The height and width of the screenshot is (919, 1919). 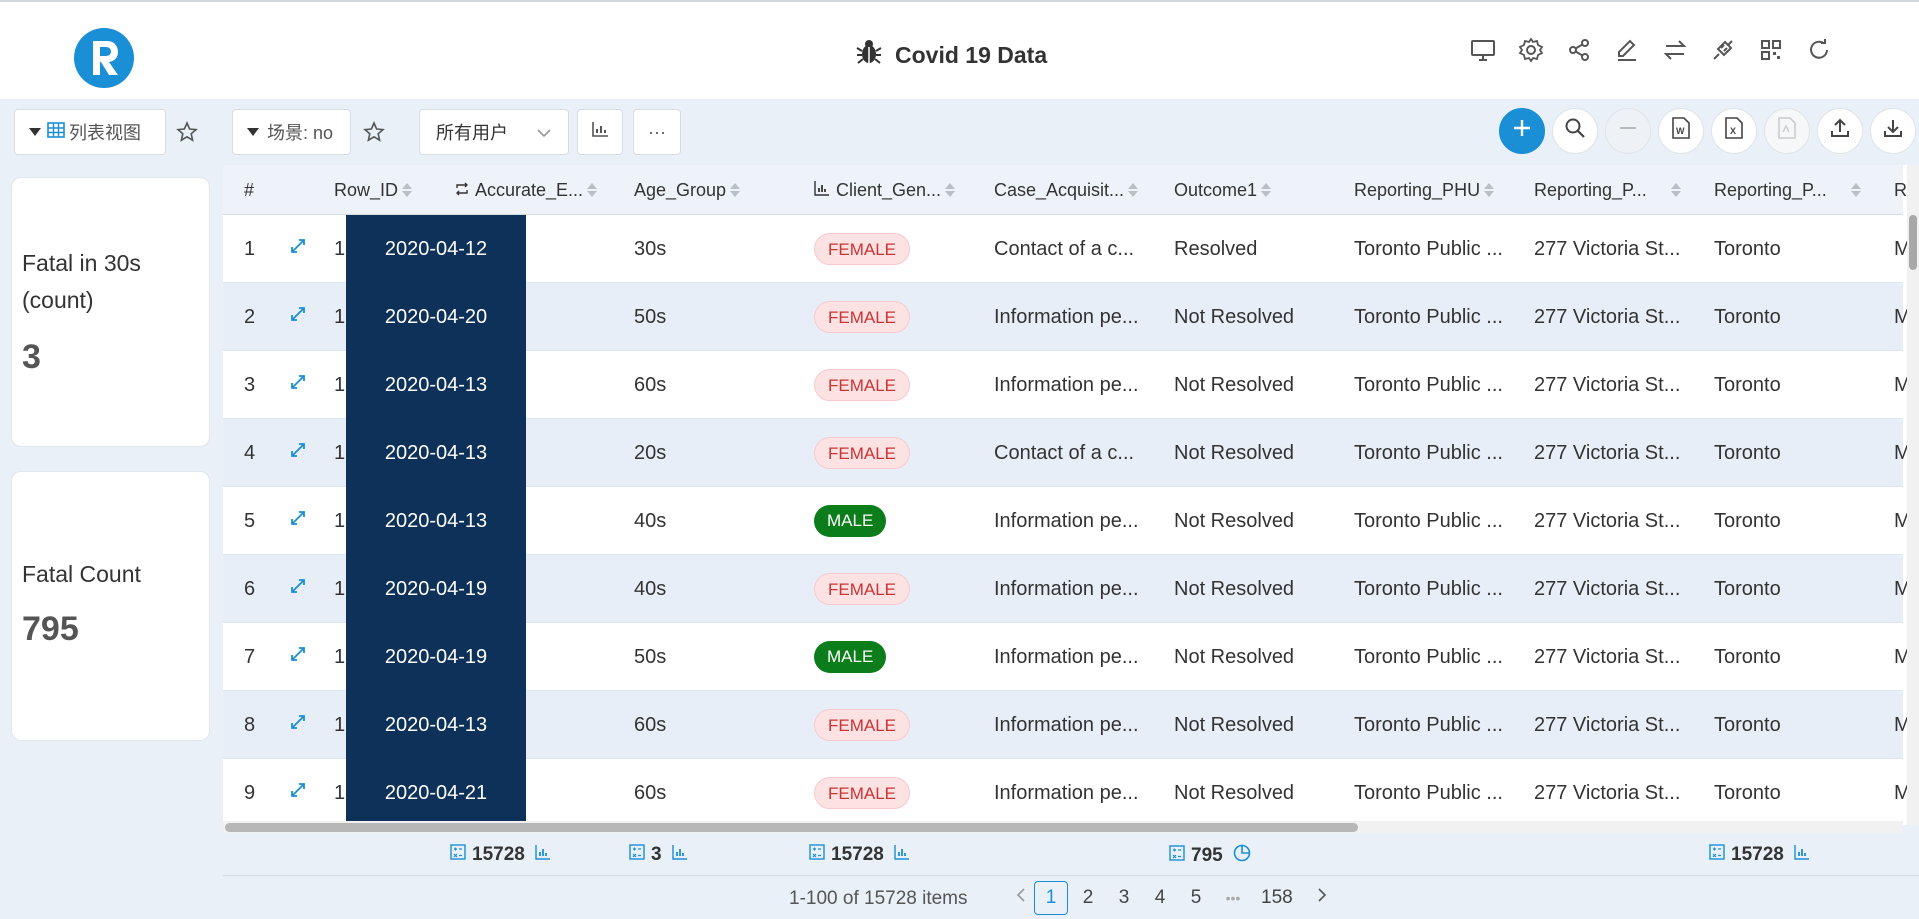 What do you see at coordinates (1681, 131) in the screenshot?
I see `export-word-button: W` at bounding box center [1681, 131].